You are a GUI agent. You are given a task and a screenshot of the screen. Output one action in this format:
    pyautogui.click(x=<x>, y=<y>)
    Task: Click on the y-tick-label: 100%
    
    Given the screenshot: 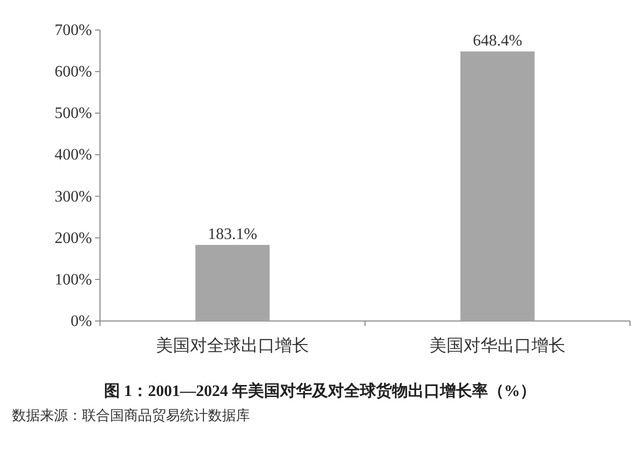 What is the action you would take?
    pyautogui.click(x=73, y=279)
    